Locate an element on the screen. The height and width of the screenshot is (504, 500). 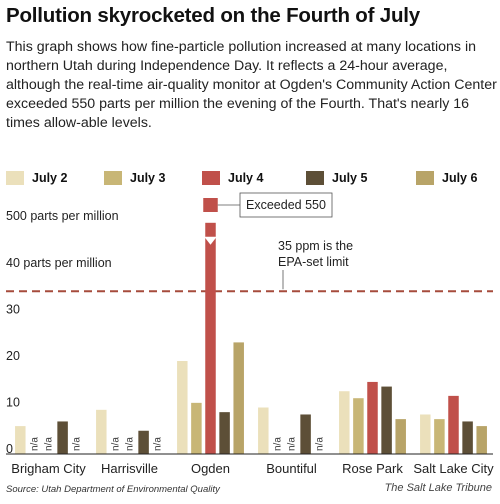
y-tick-label: 0 is located at coordinates (9, 449).